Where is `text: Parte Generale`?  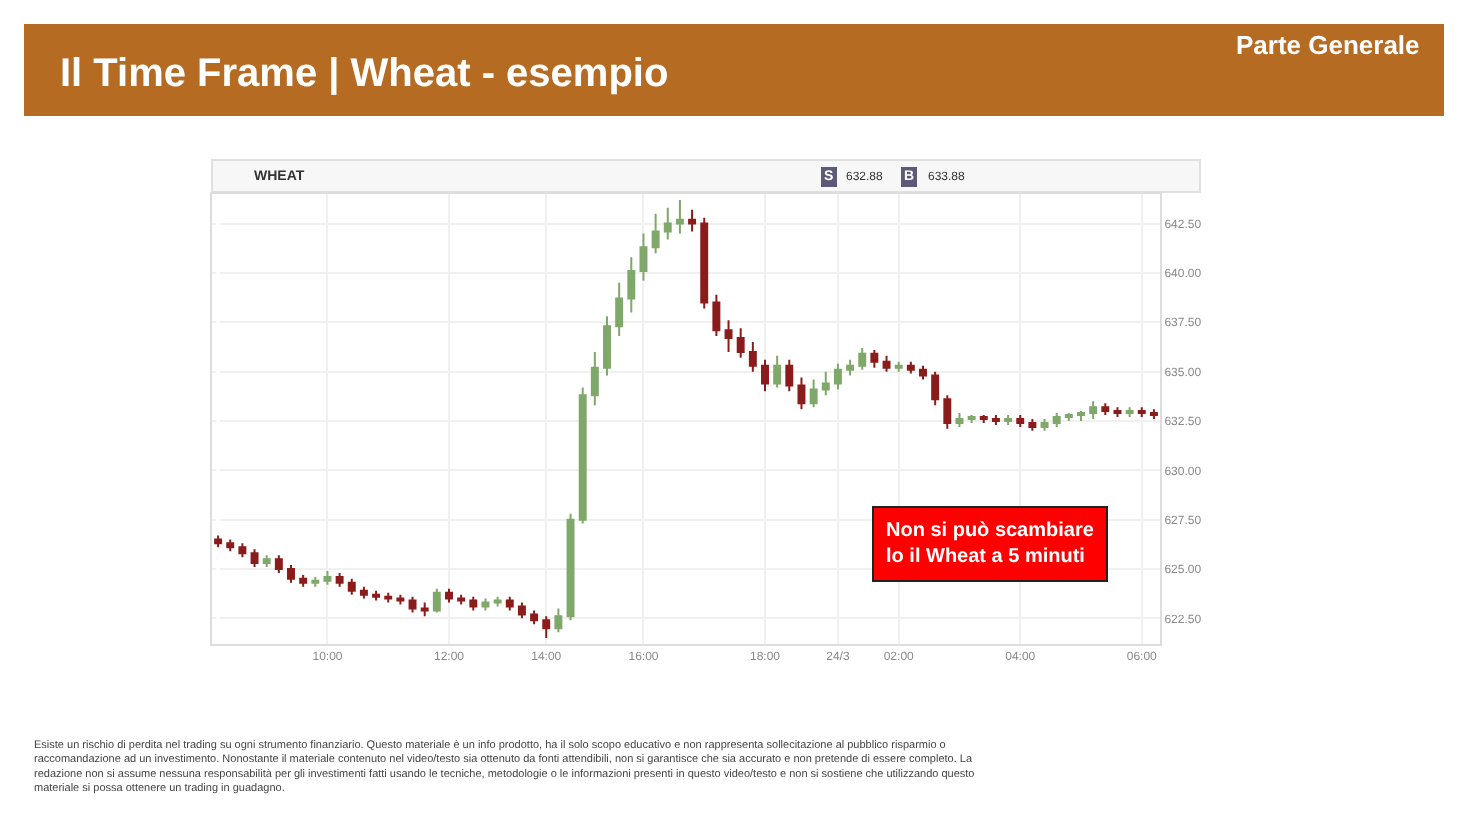 text: Parte Generale is located at coordinates (1328, 45).